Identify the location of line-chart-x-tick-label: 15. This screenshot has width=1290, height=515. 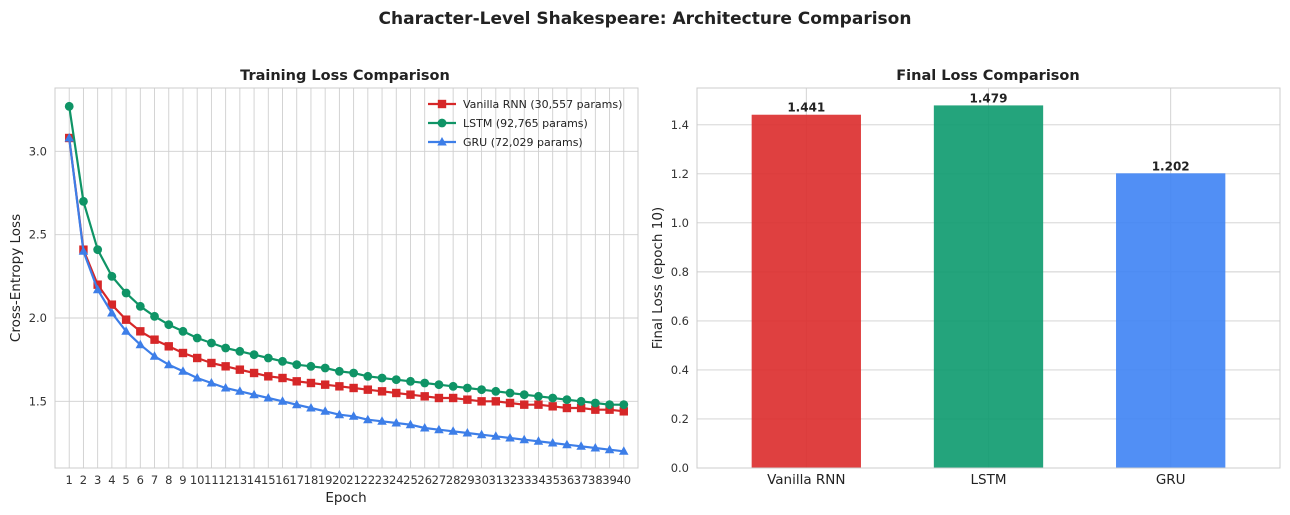
(268, 480).